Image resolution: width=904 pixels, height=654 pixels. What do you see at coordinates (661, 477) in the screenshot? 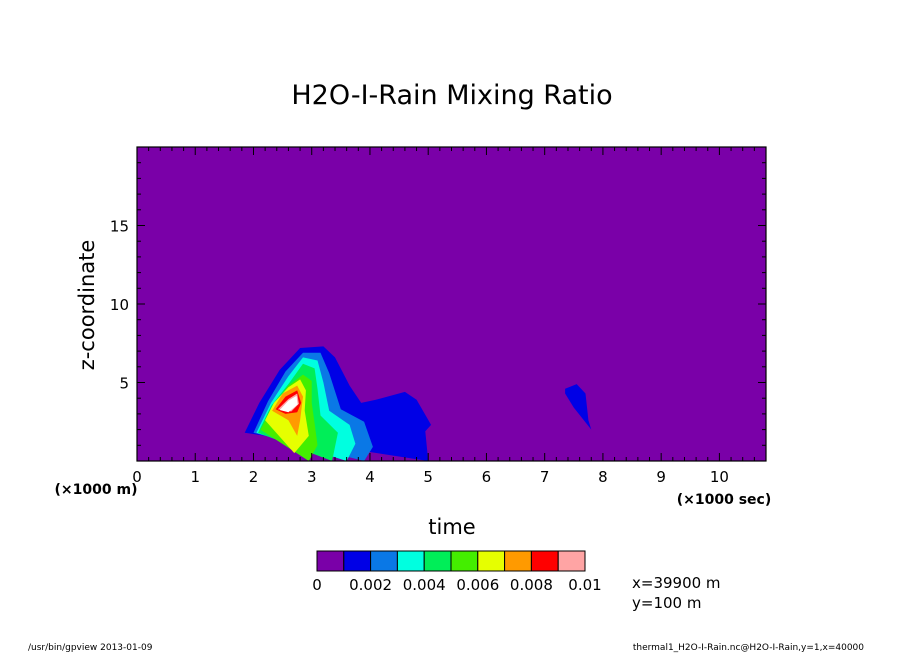
I see `x-tick-label: 9` at bounding box center [661, 477].